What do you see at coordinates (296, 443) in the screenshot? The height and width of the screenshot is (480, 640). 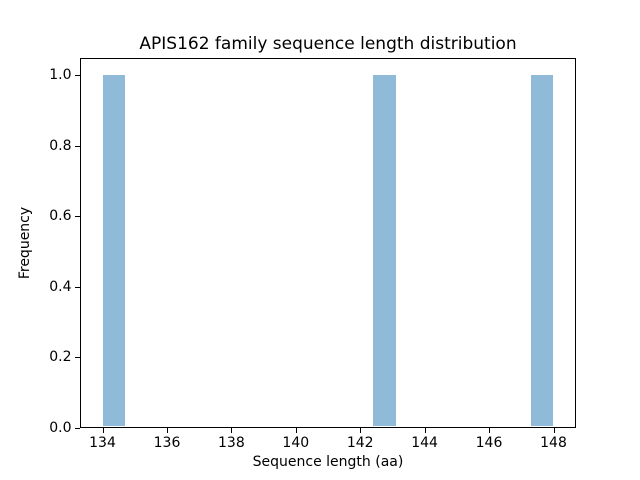 I see `x-tick-label: 140` at bounding box center [296, 443].